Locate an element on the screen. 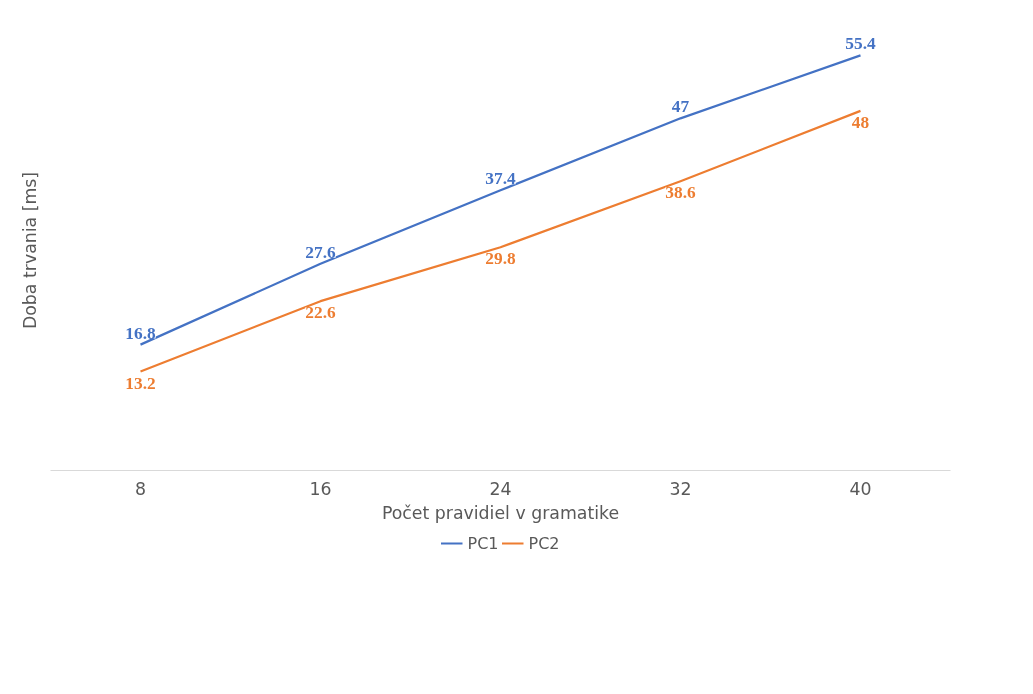 The width and height of the screenshot is (1033, 694). x-axis-title: Počet pravidiel v gramatike is located at coordinates (500, 512).